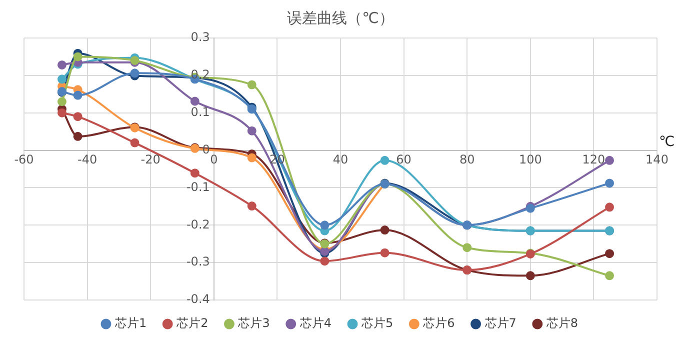 This screenshot has width=687, height=340. What do you see at coordinates (200, 111) in the screenshot?
I see `y-tick-label: 0.1` at bounding box center [200, 111].